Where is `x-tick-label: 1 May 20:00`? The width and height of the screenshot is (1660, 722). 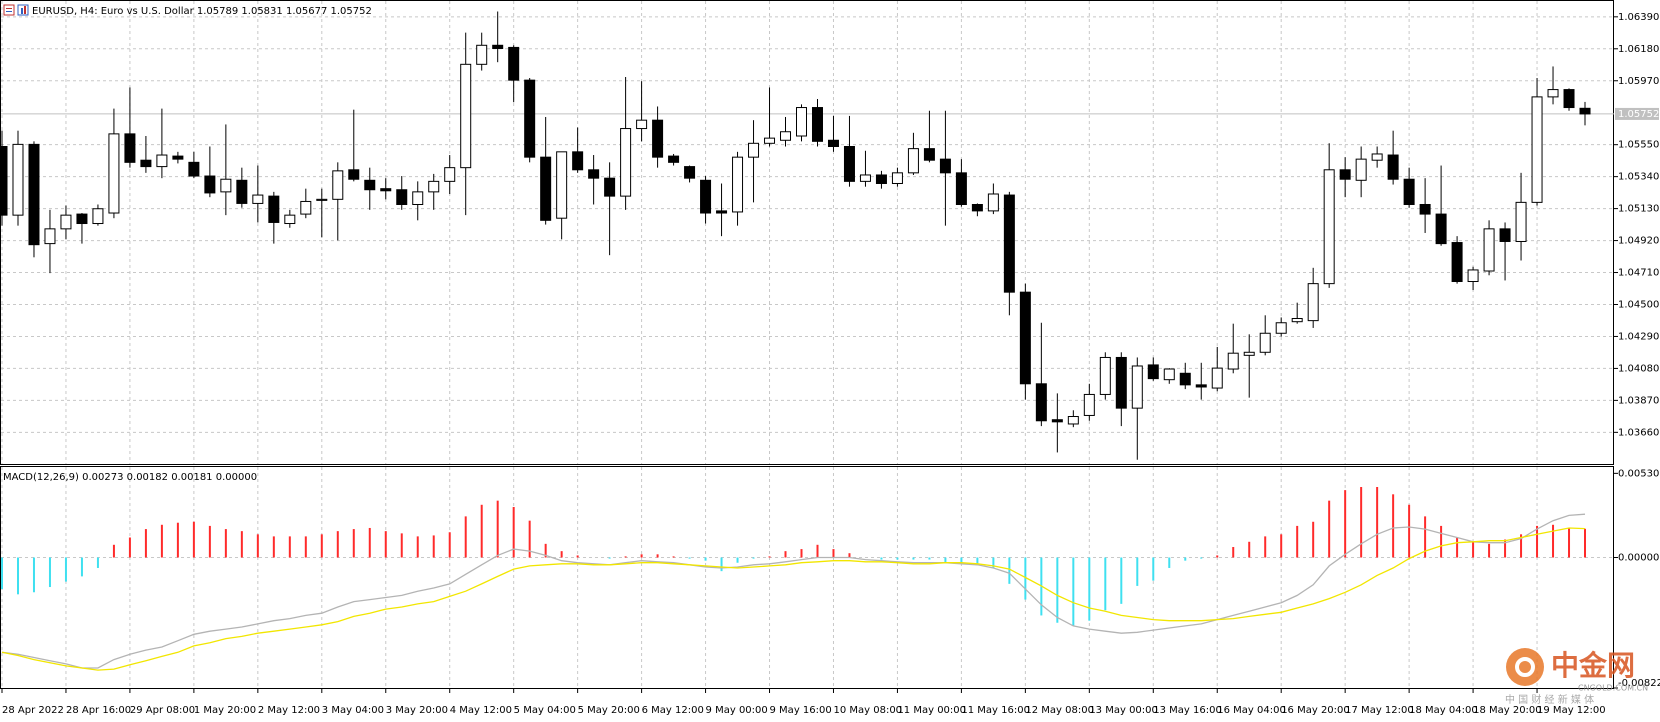
x-tick-label: 1 May 20:00 is located at coordinates (225, 710).